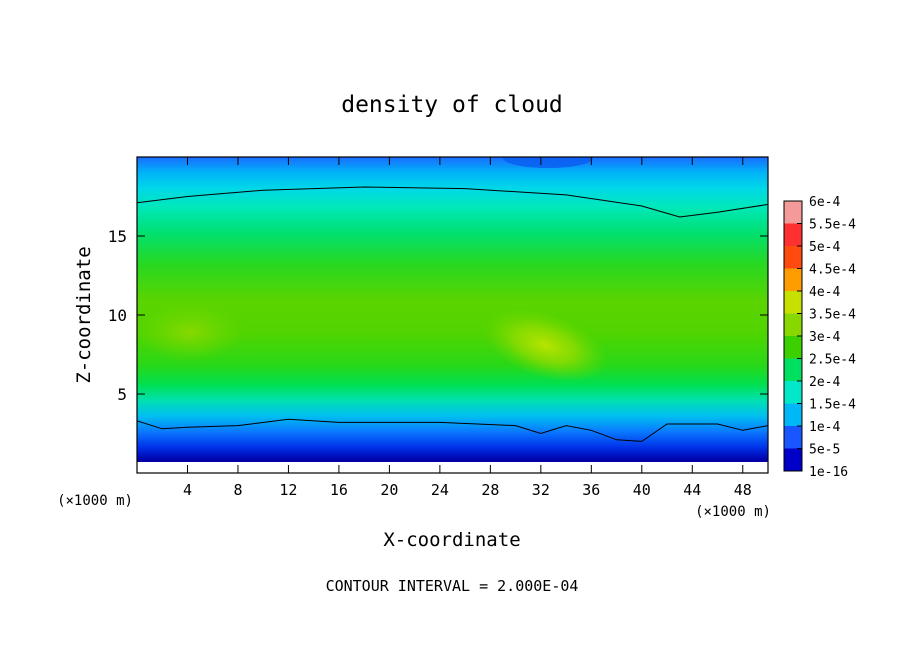  What do you see at coordinates (824, 202) in the screenshot?
I see `colorbar-label: 6e-4` at bounding box center [824, 202].